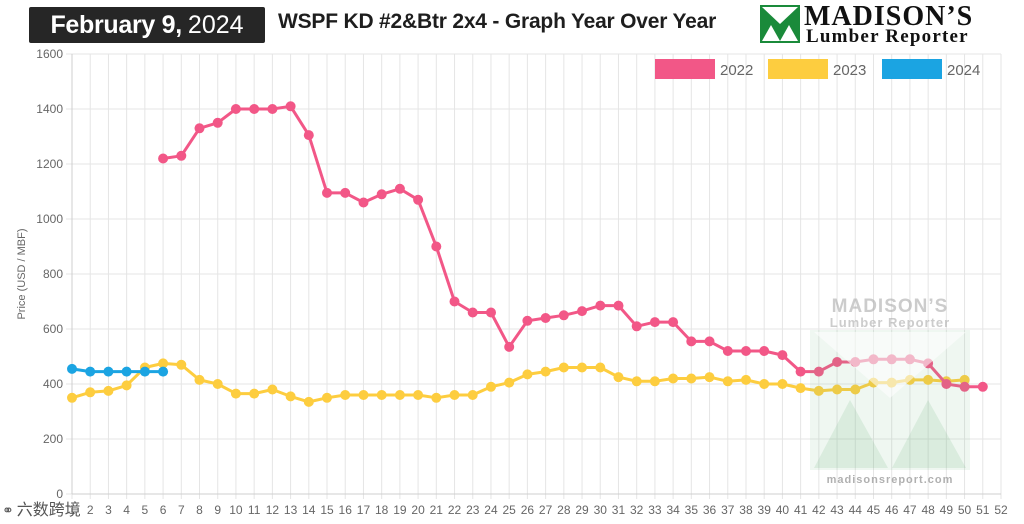 The image size is (1024, 524). What do you see at coordinates (418, 510) in the screenshot?
I see `x-tick-label: 20` at bounding box center [418, 510].